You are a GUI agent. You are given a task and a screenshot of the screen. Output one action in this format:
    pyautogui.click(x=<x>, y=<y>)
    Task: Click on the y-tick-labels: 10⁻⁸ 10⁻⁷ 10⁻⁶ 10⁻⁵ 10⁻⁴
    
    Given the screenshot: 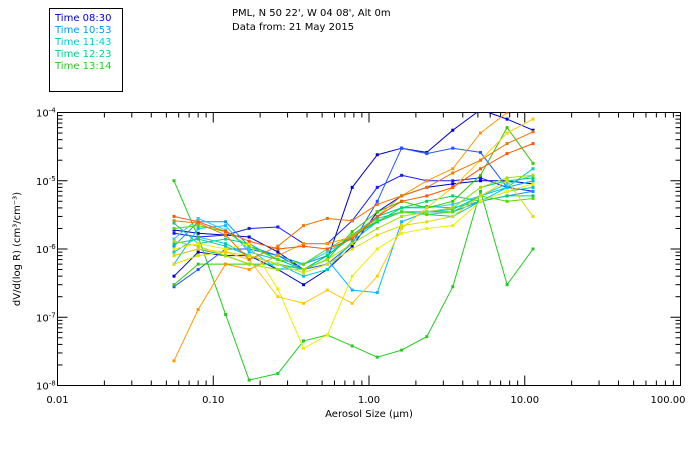 What is the action you would take?
    pyautogui.click(x=46, y=250)
    